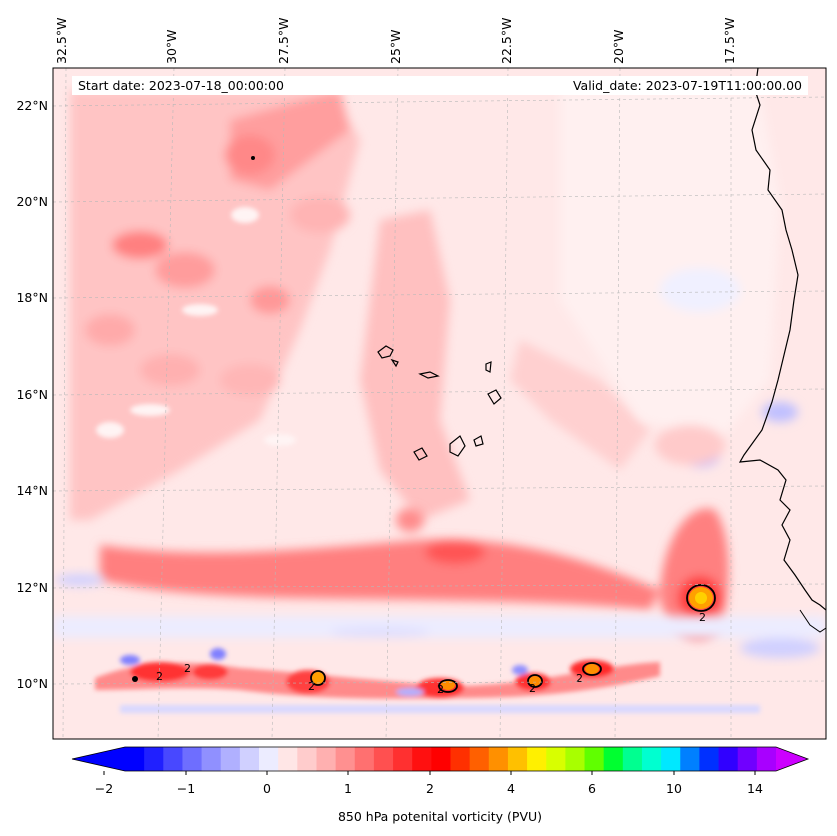 This screenshot has height=836, width=837. What do you see at coordinates (511, 788) in the screenshot?
I see `colorbar-tick: 4` at bounding box center [511, 788].